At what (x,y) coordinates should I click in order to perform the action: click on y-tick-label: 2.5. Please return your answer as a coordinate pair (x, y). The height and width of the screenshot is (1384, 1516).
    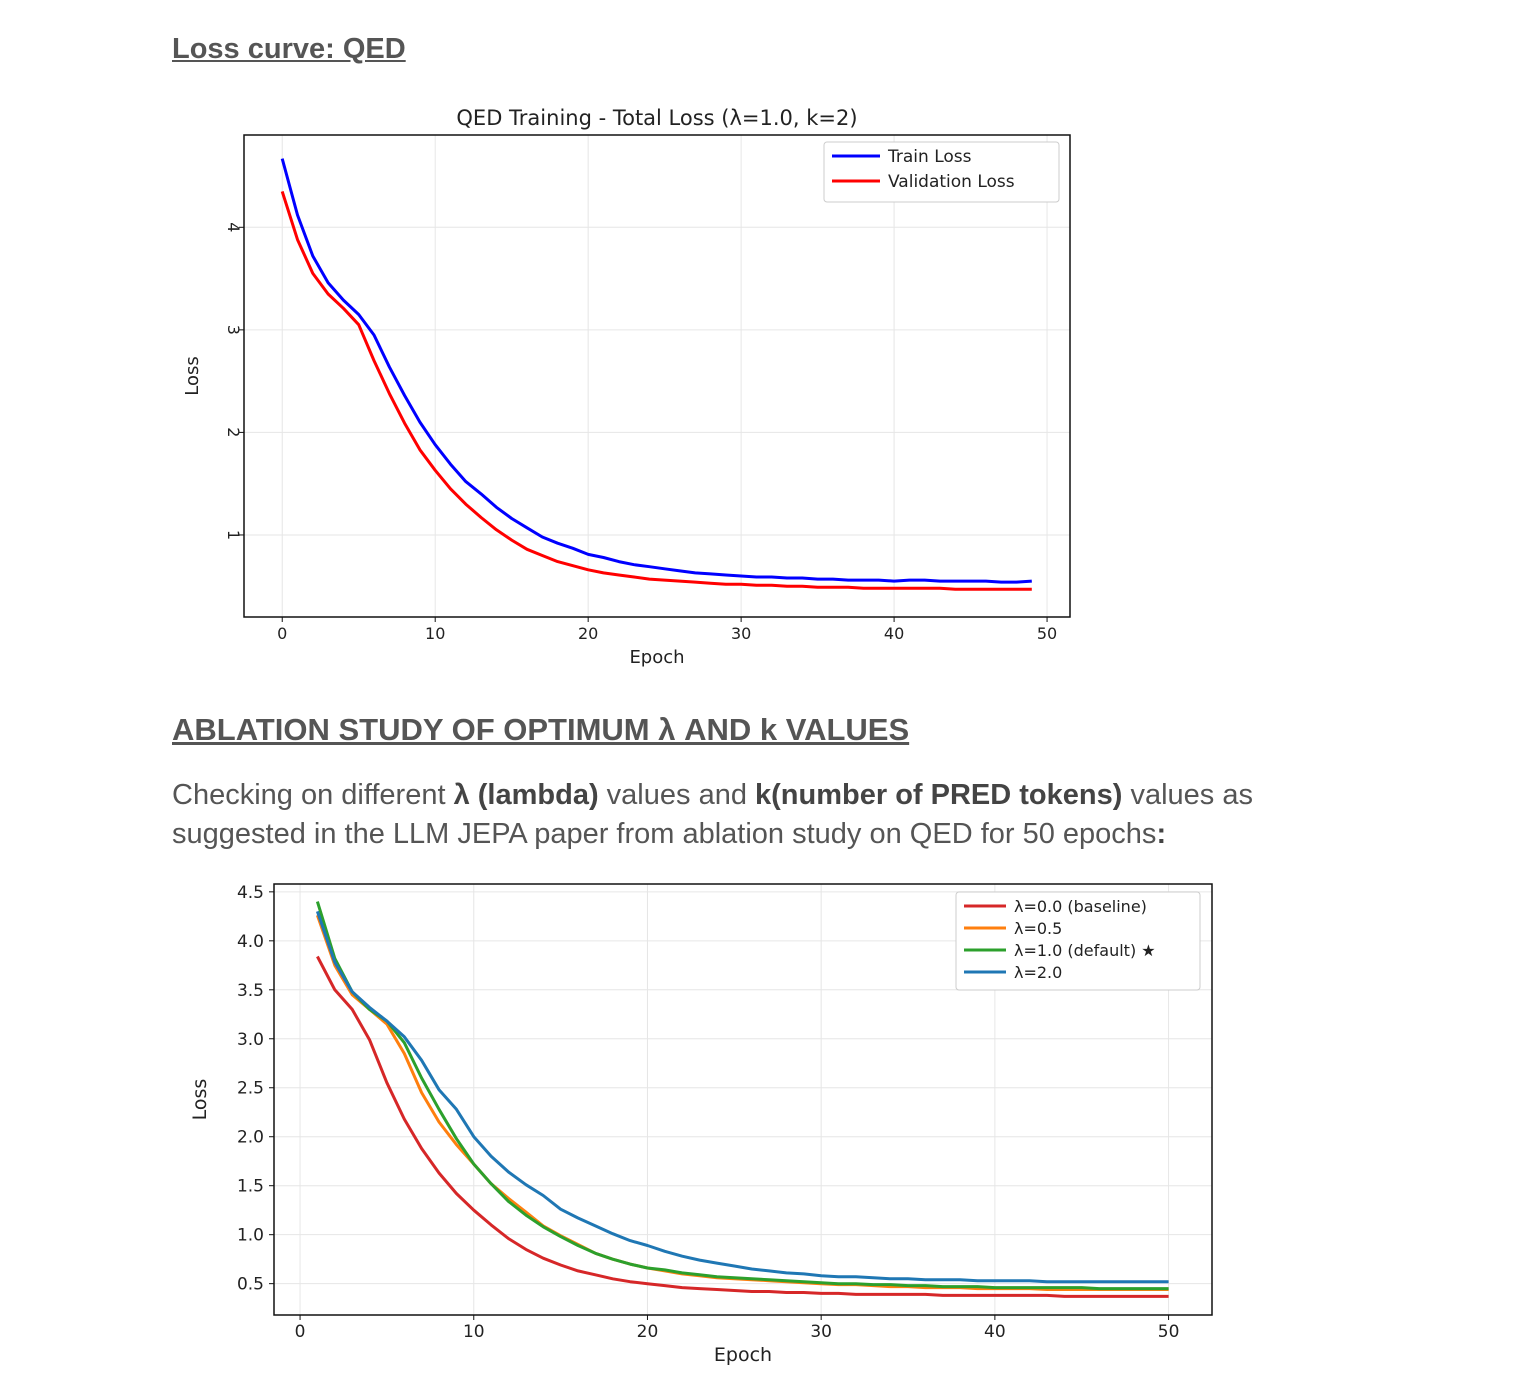
    Looking at the image, I should click on (250, 1089).